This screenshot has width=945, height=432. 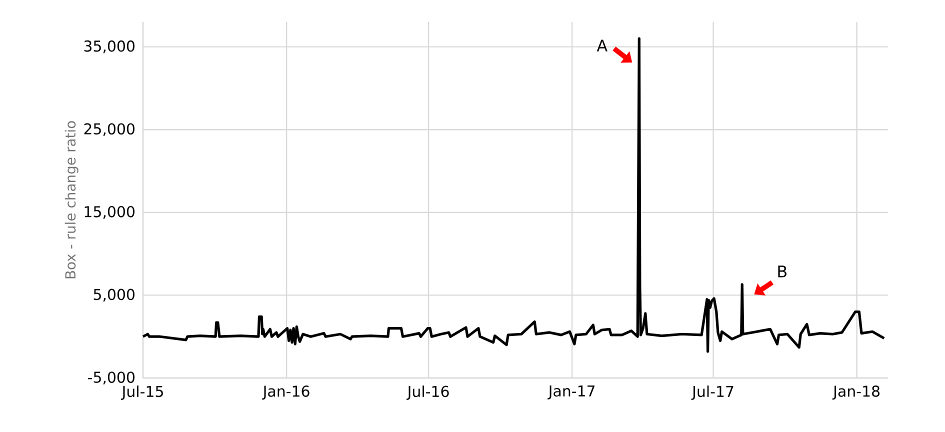 I want to click on x-tick-label: Jul-16, so click(x=427, y=393).